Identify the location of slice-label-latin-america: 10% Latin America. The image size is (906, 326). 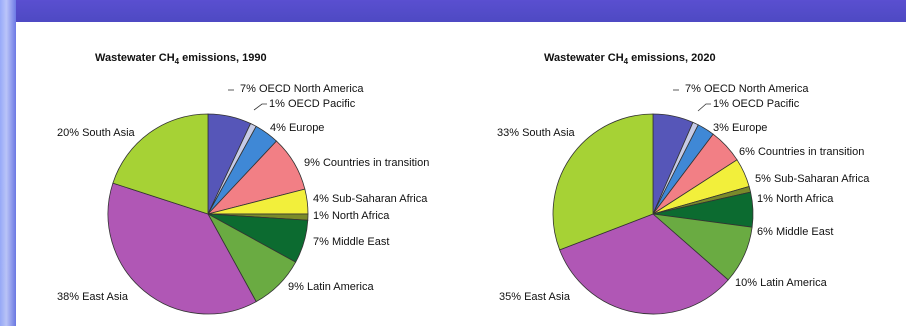
(781, 283).